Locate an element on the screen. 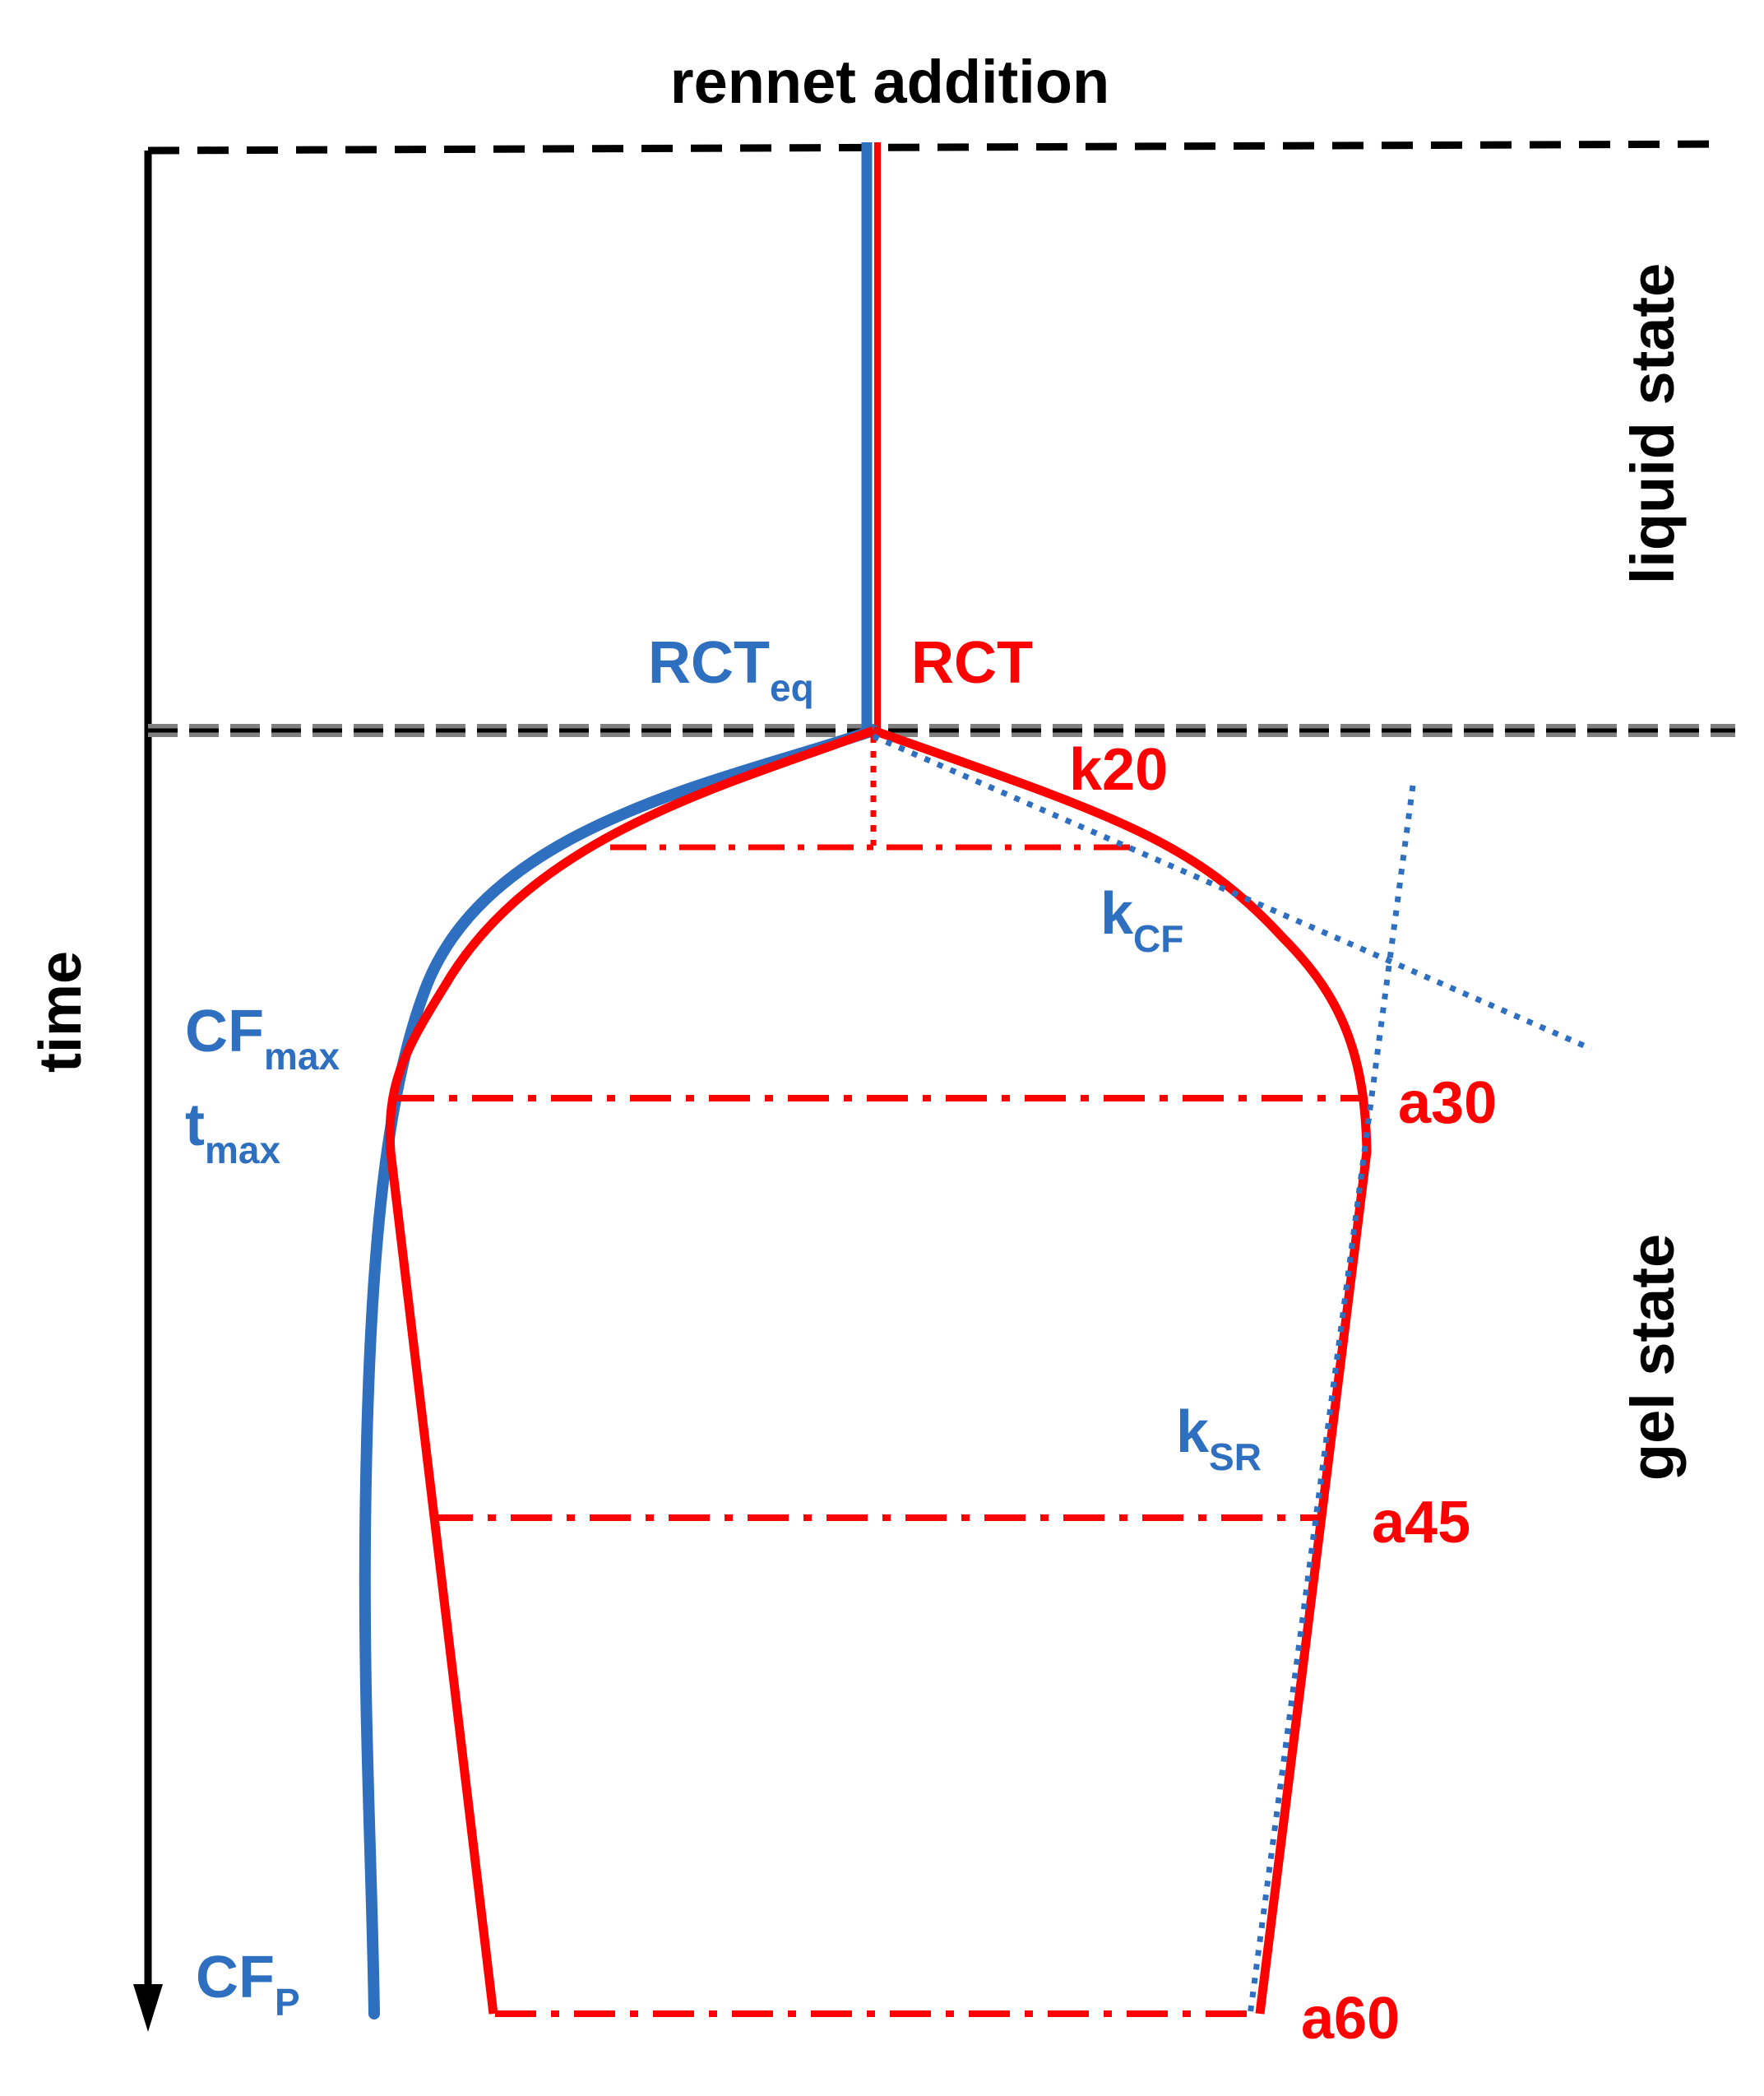  a60-label: a60 is located at coordinates (1350, 2019).